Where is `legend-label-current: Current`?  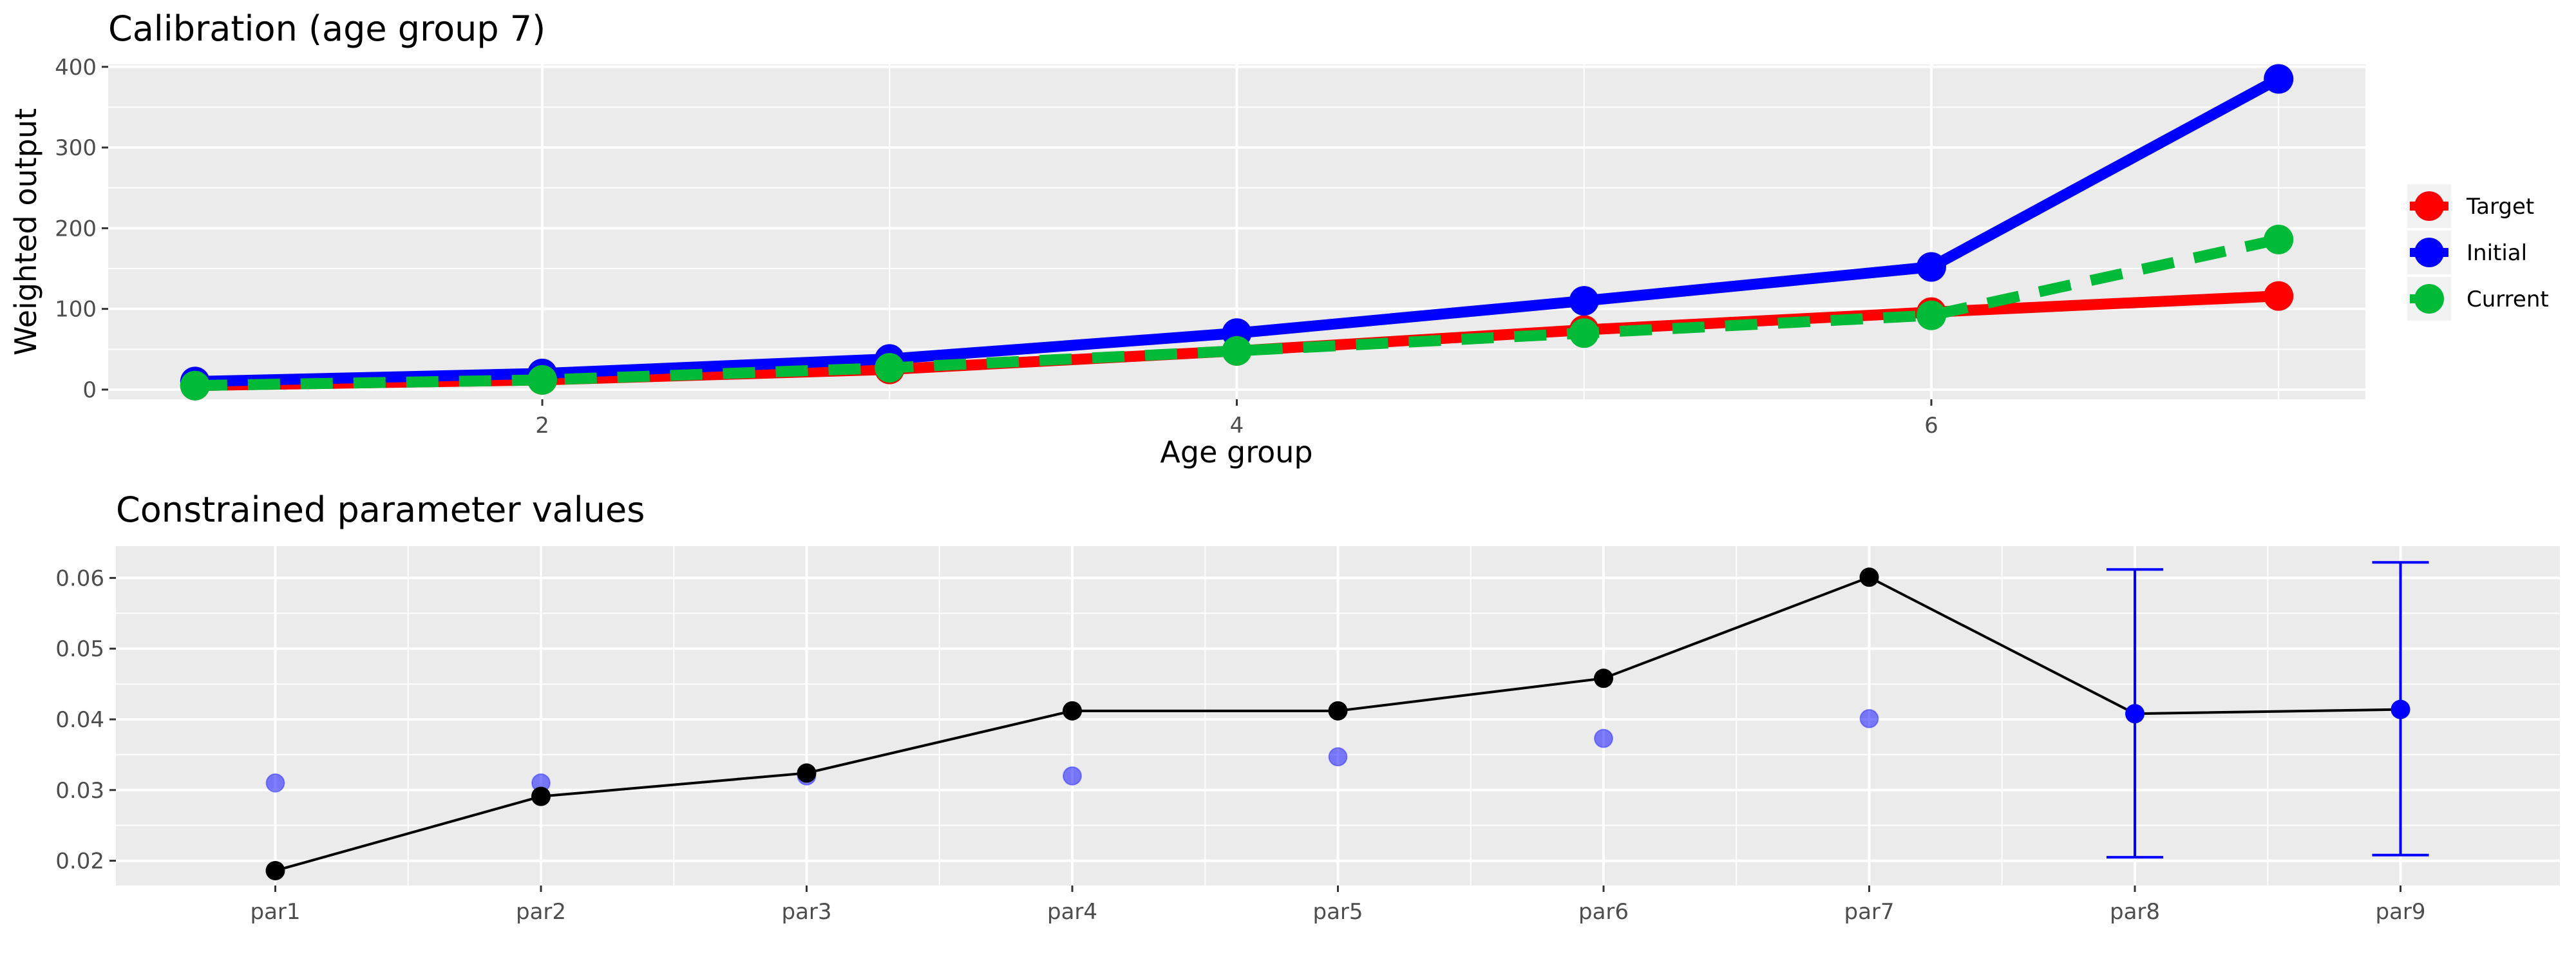 legend-label-current: Current is located at coordinates (2508, 299).